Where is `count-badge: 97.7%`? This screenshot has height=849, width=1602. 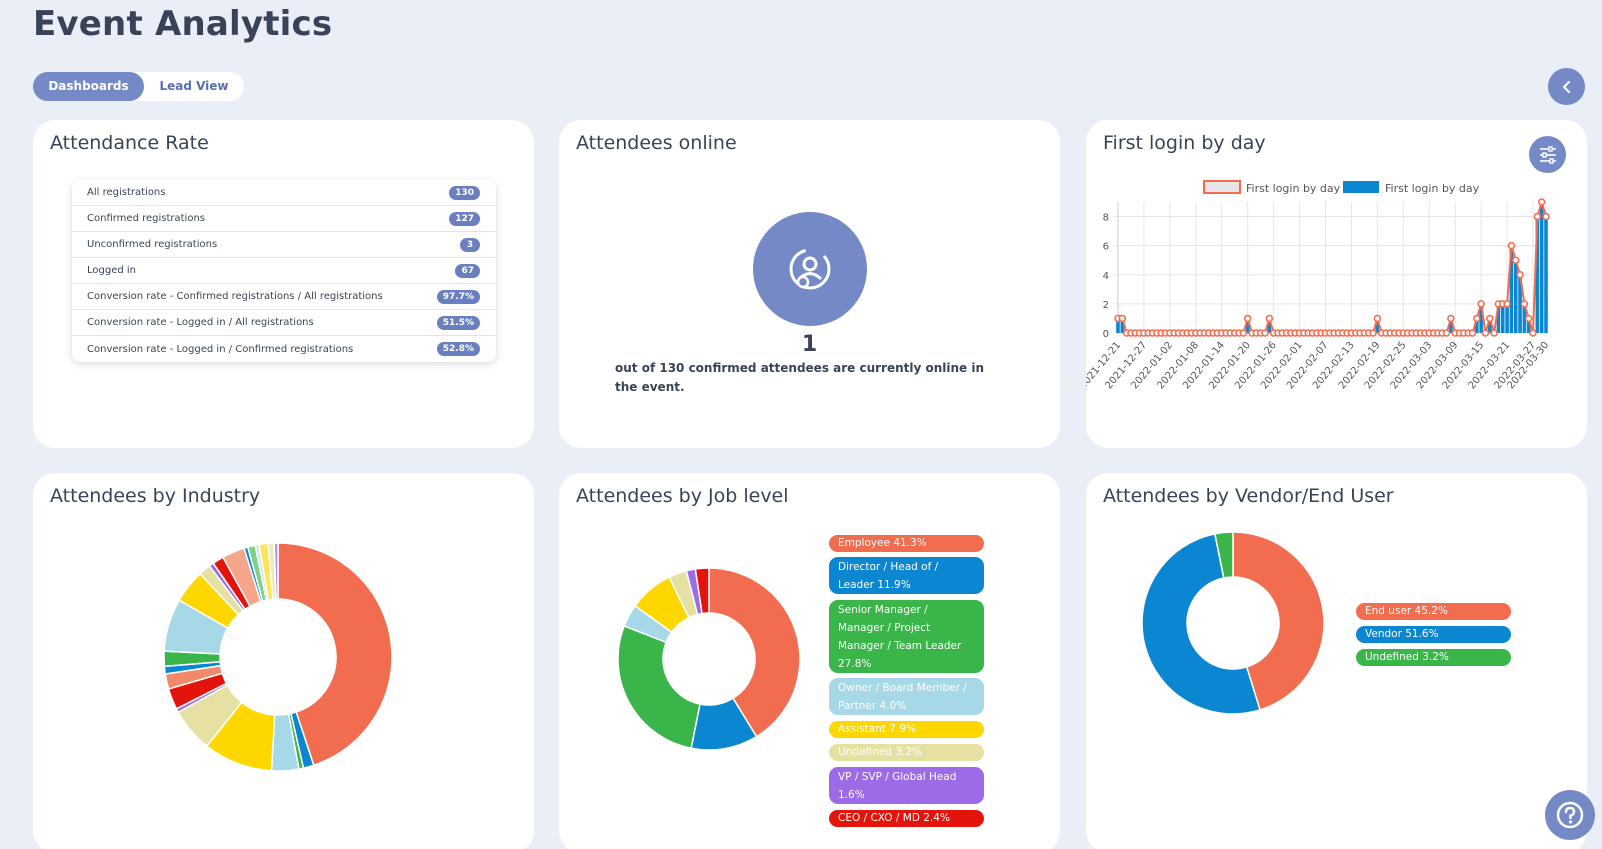
count-badge: 97.7% is located at coordinates (458, 296).